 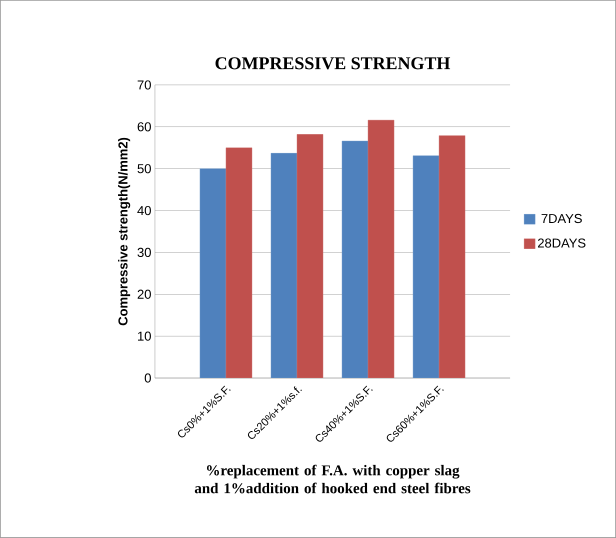 I want to click on y-tick-label: 40, so click(x=144, y=211).